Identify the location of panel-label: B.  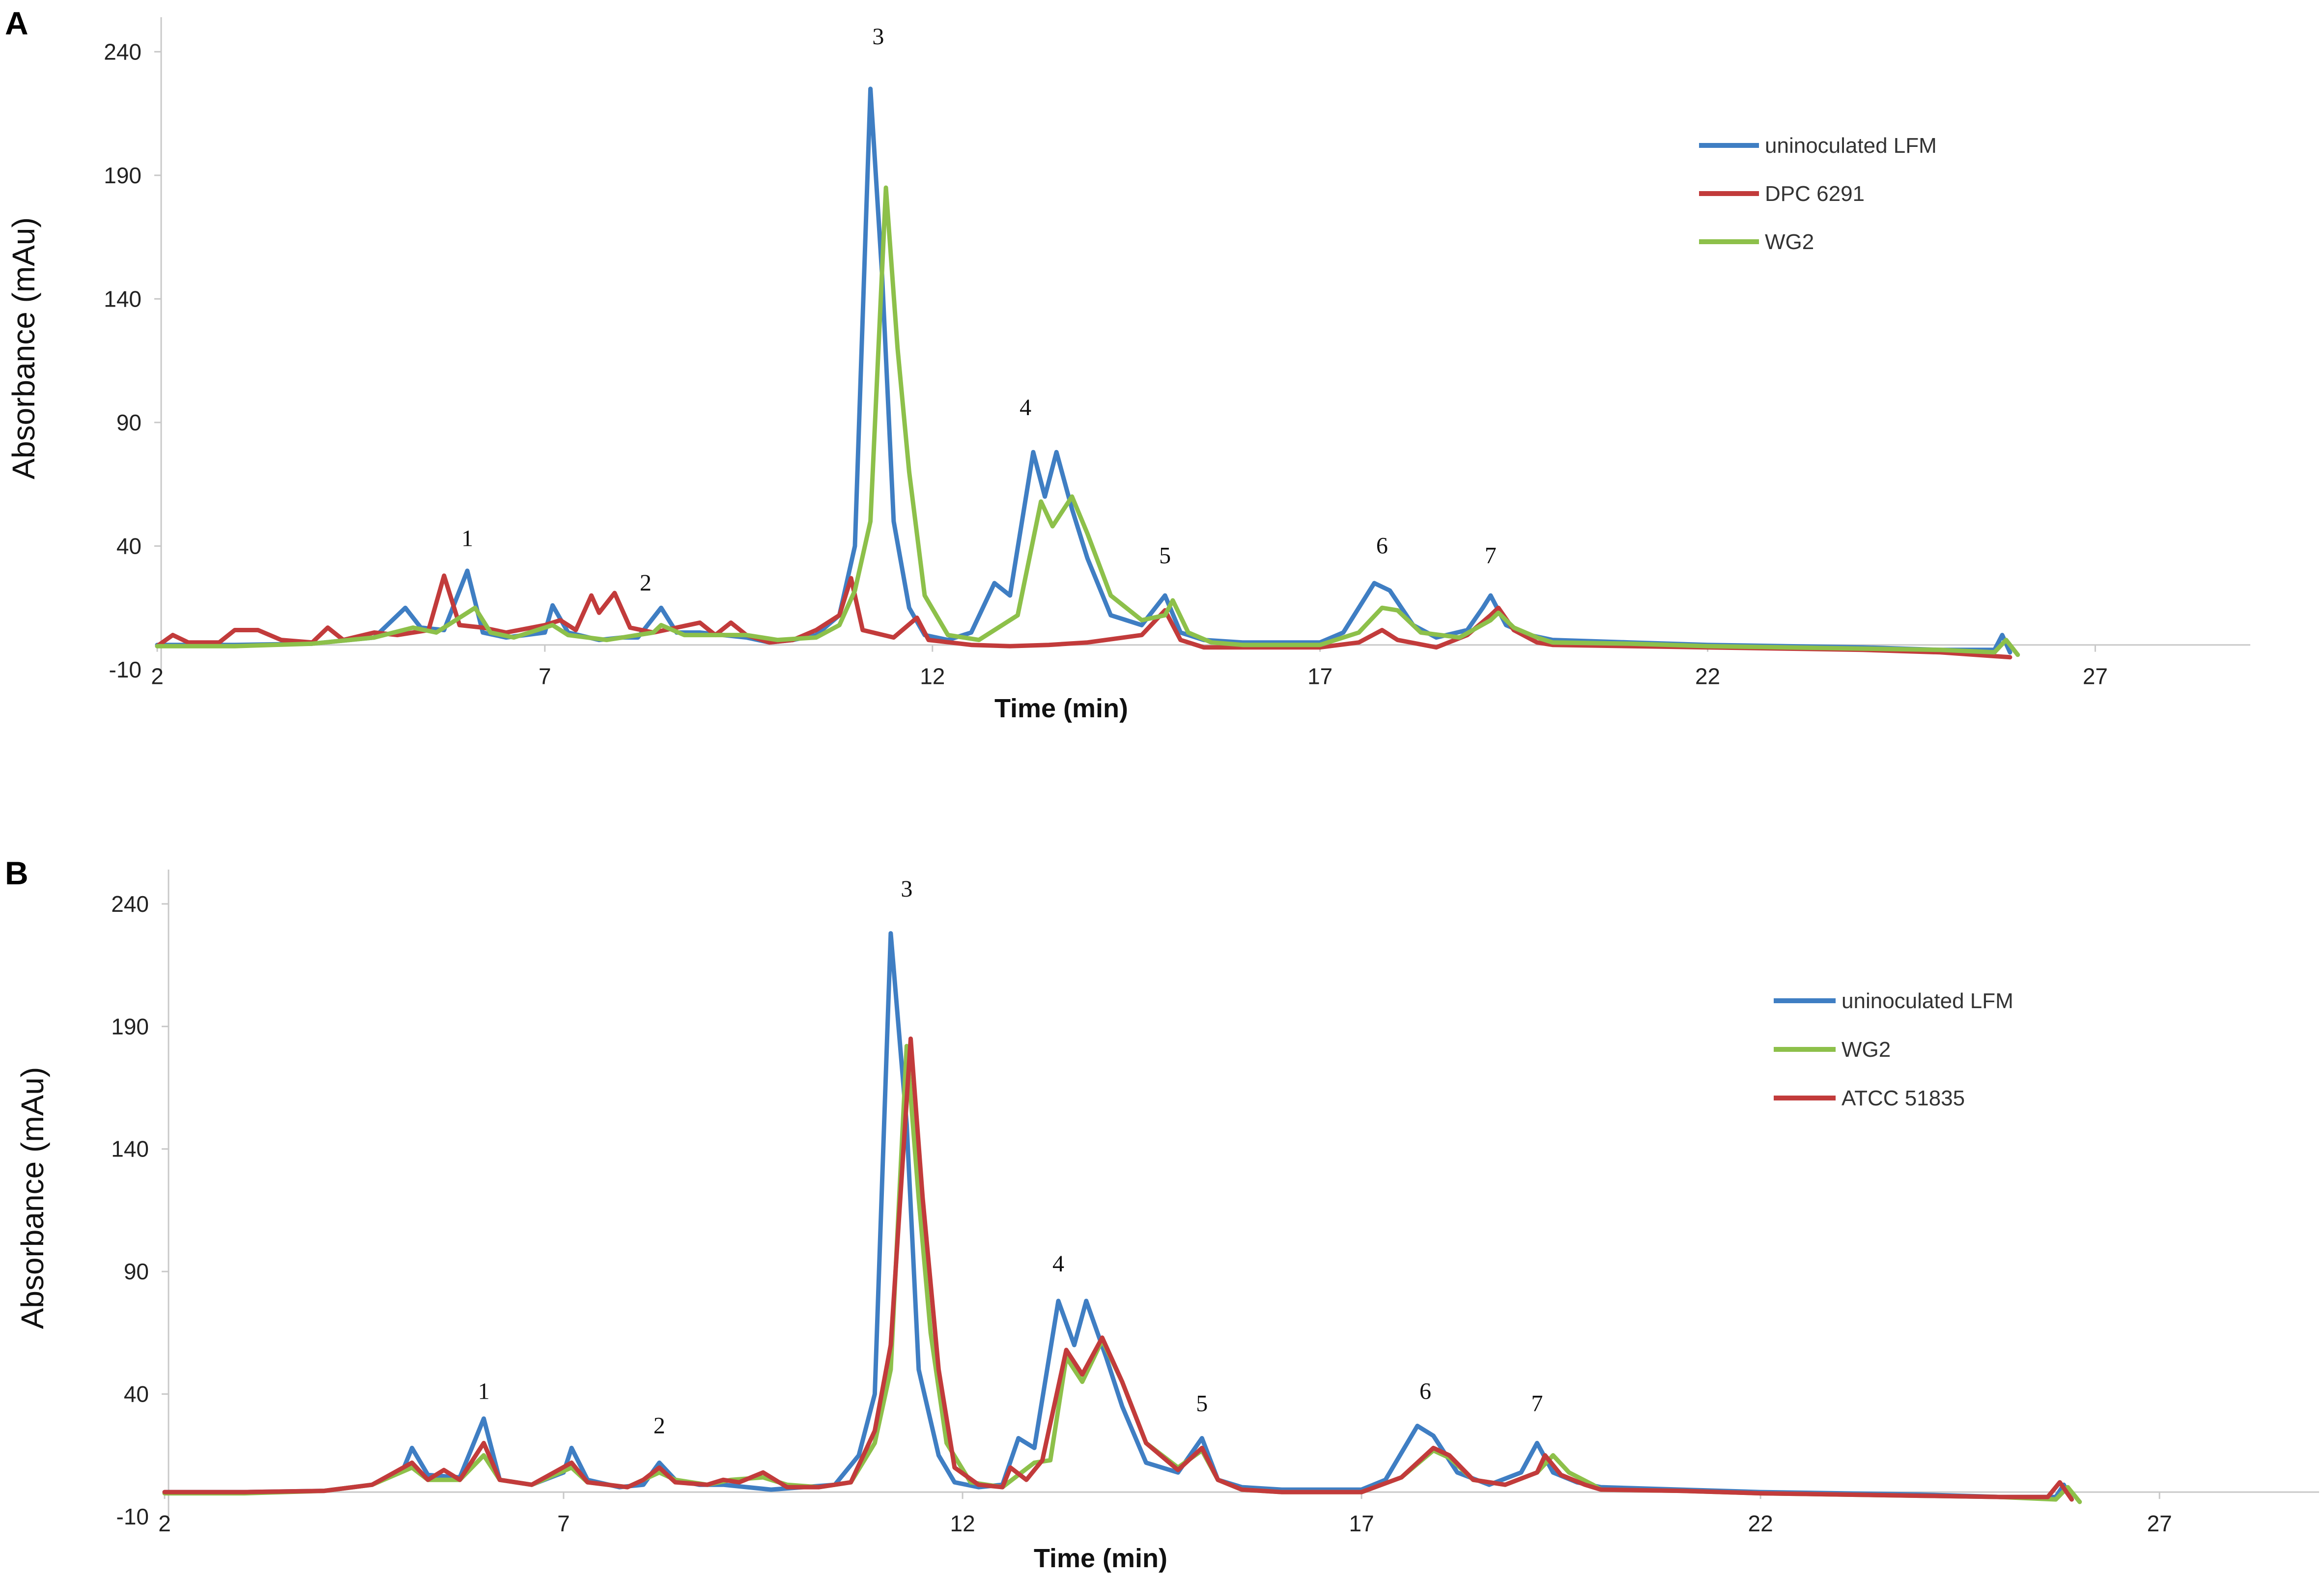
(16, 873).